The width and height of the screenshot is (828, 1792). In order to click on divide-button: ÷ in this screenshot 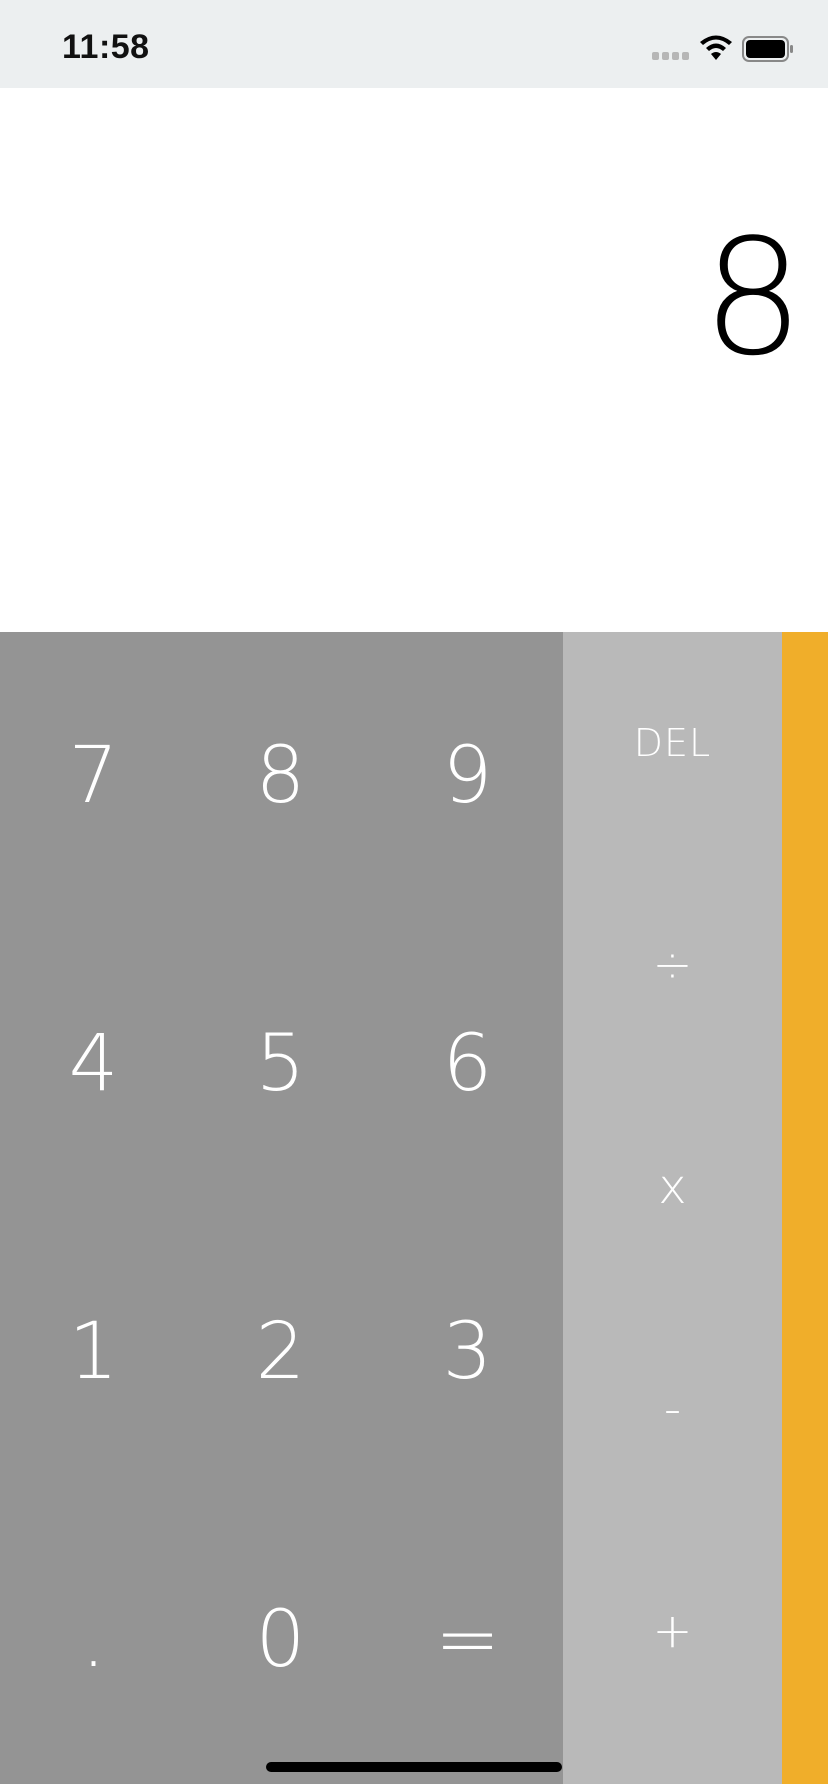, I will do `click(672, 965)`.